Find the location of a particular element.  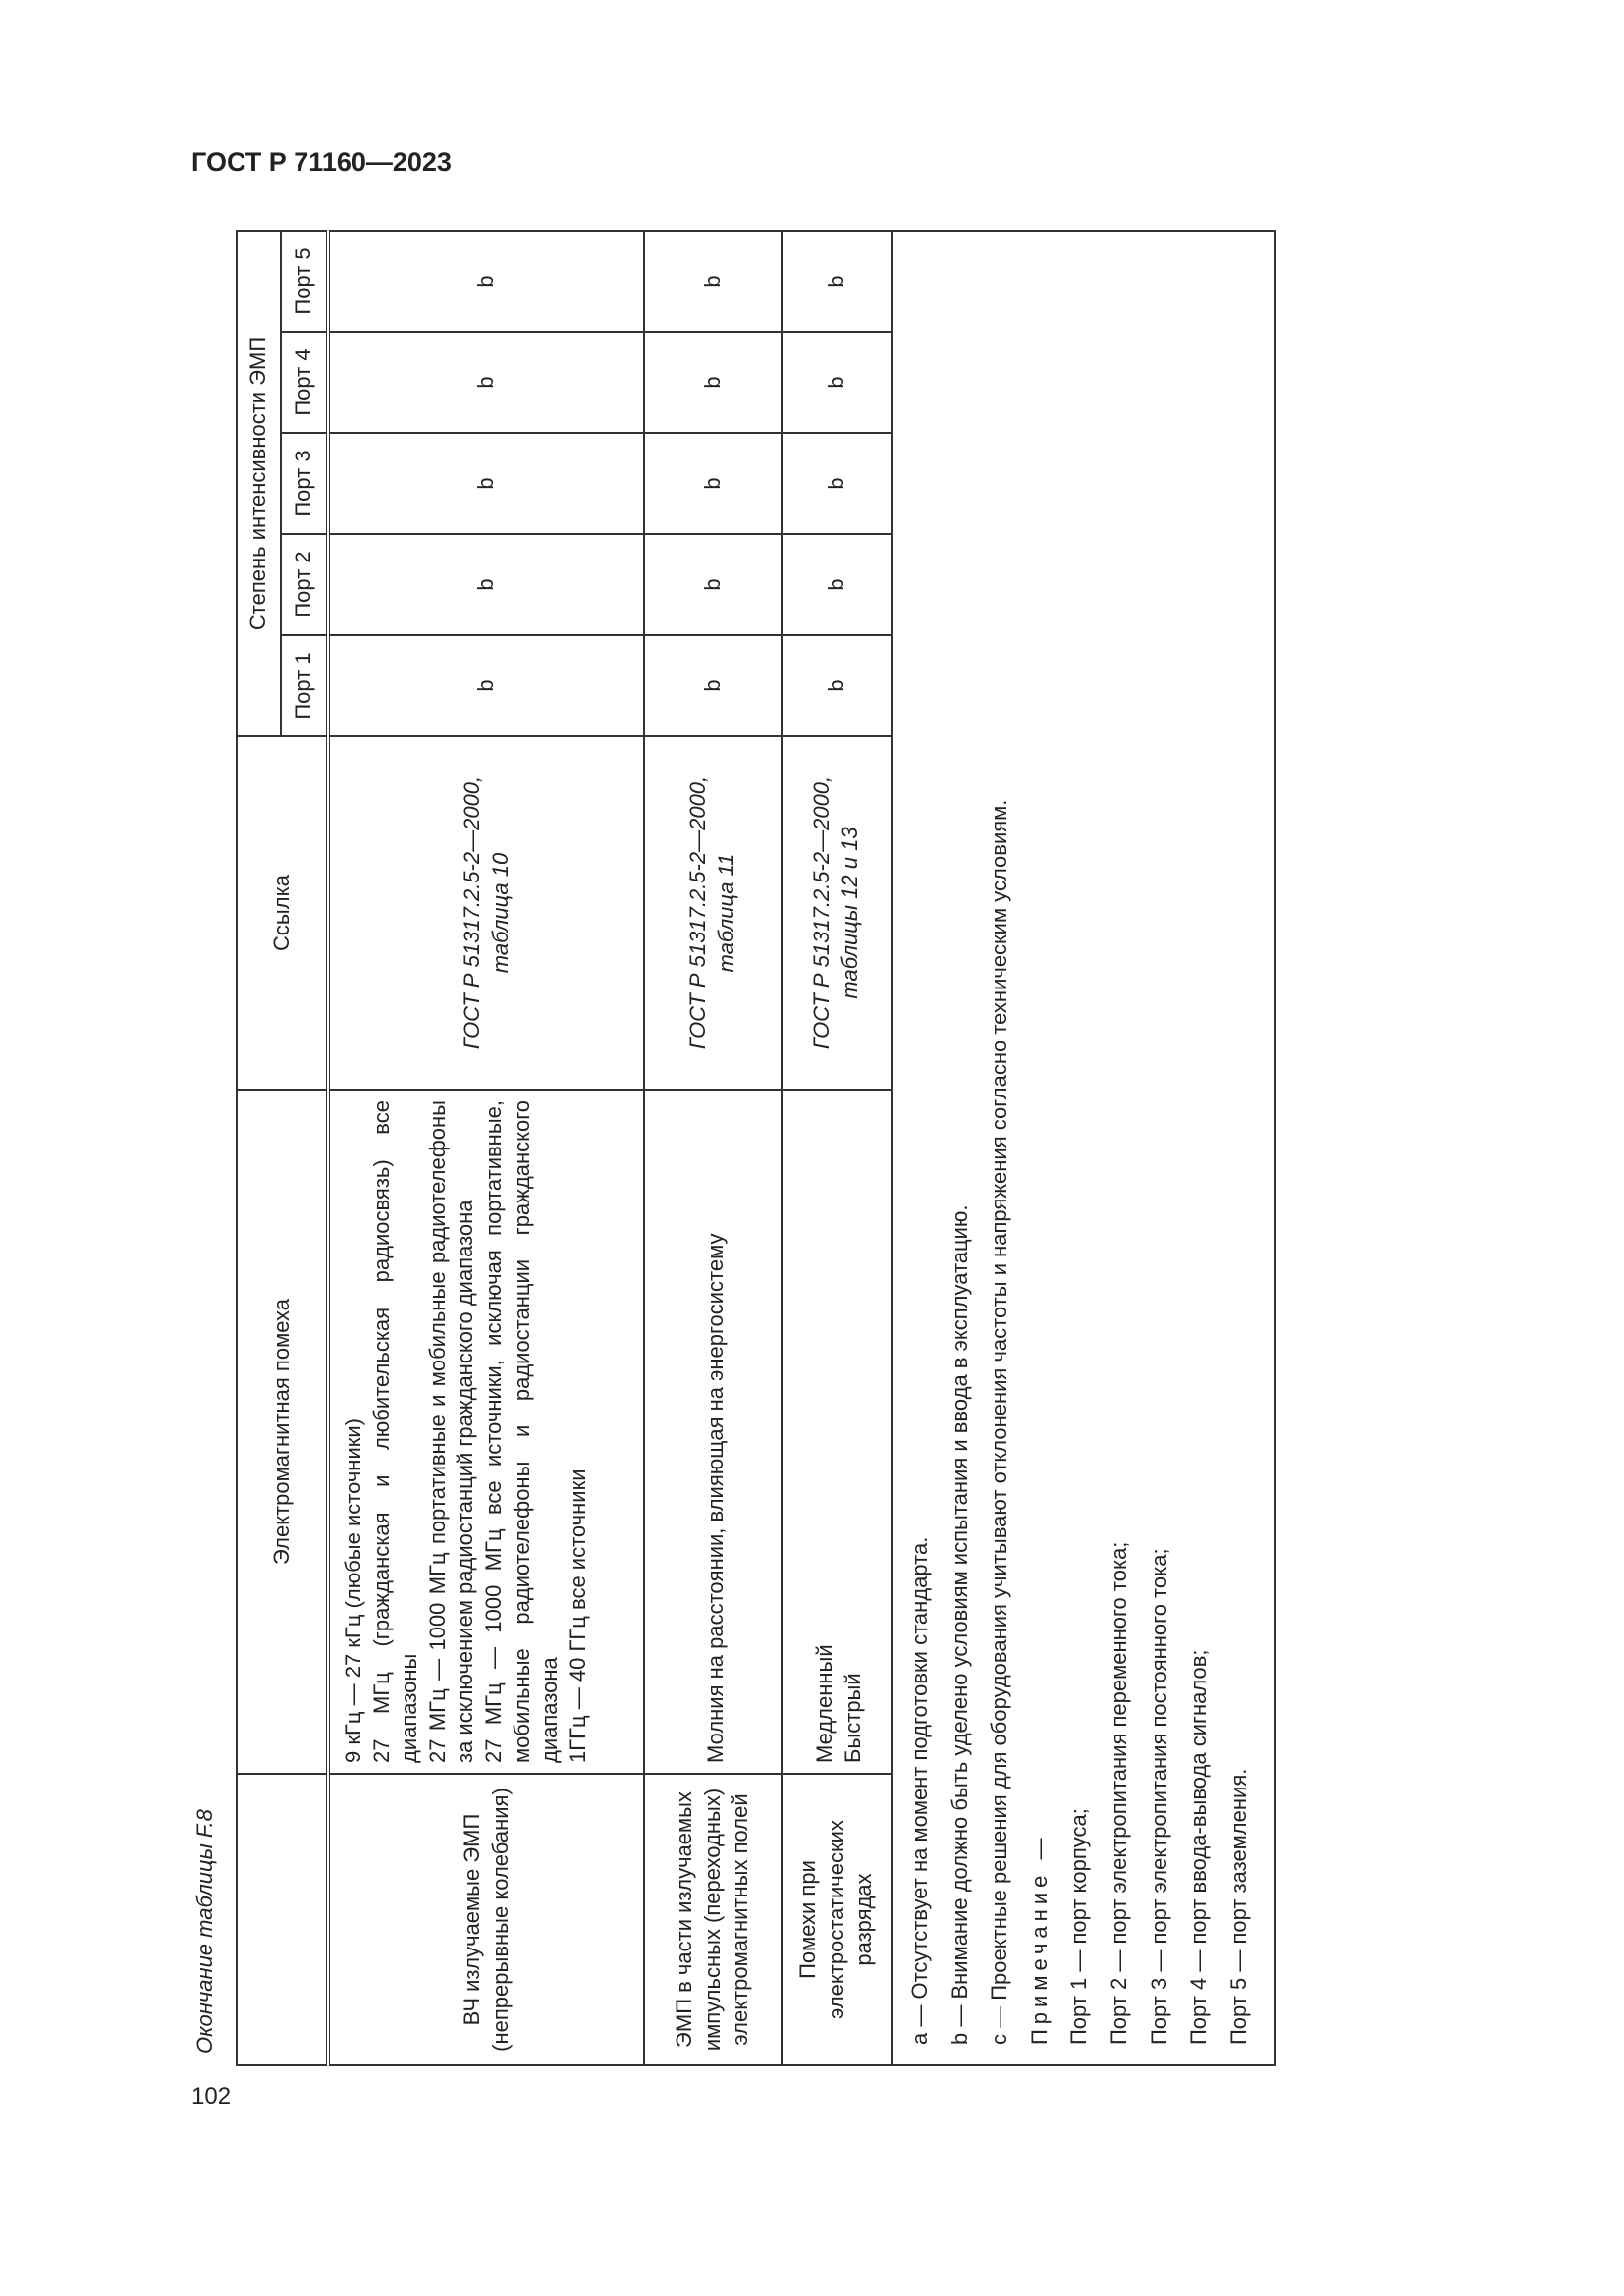

header-port-1: Порт 1 is located at coordinates (304, 685).